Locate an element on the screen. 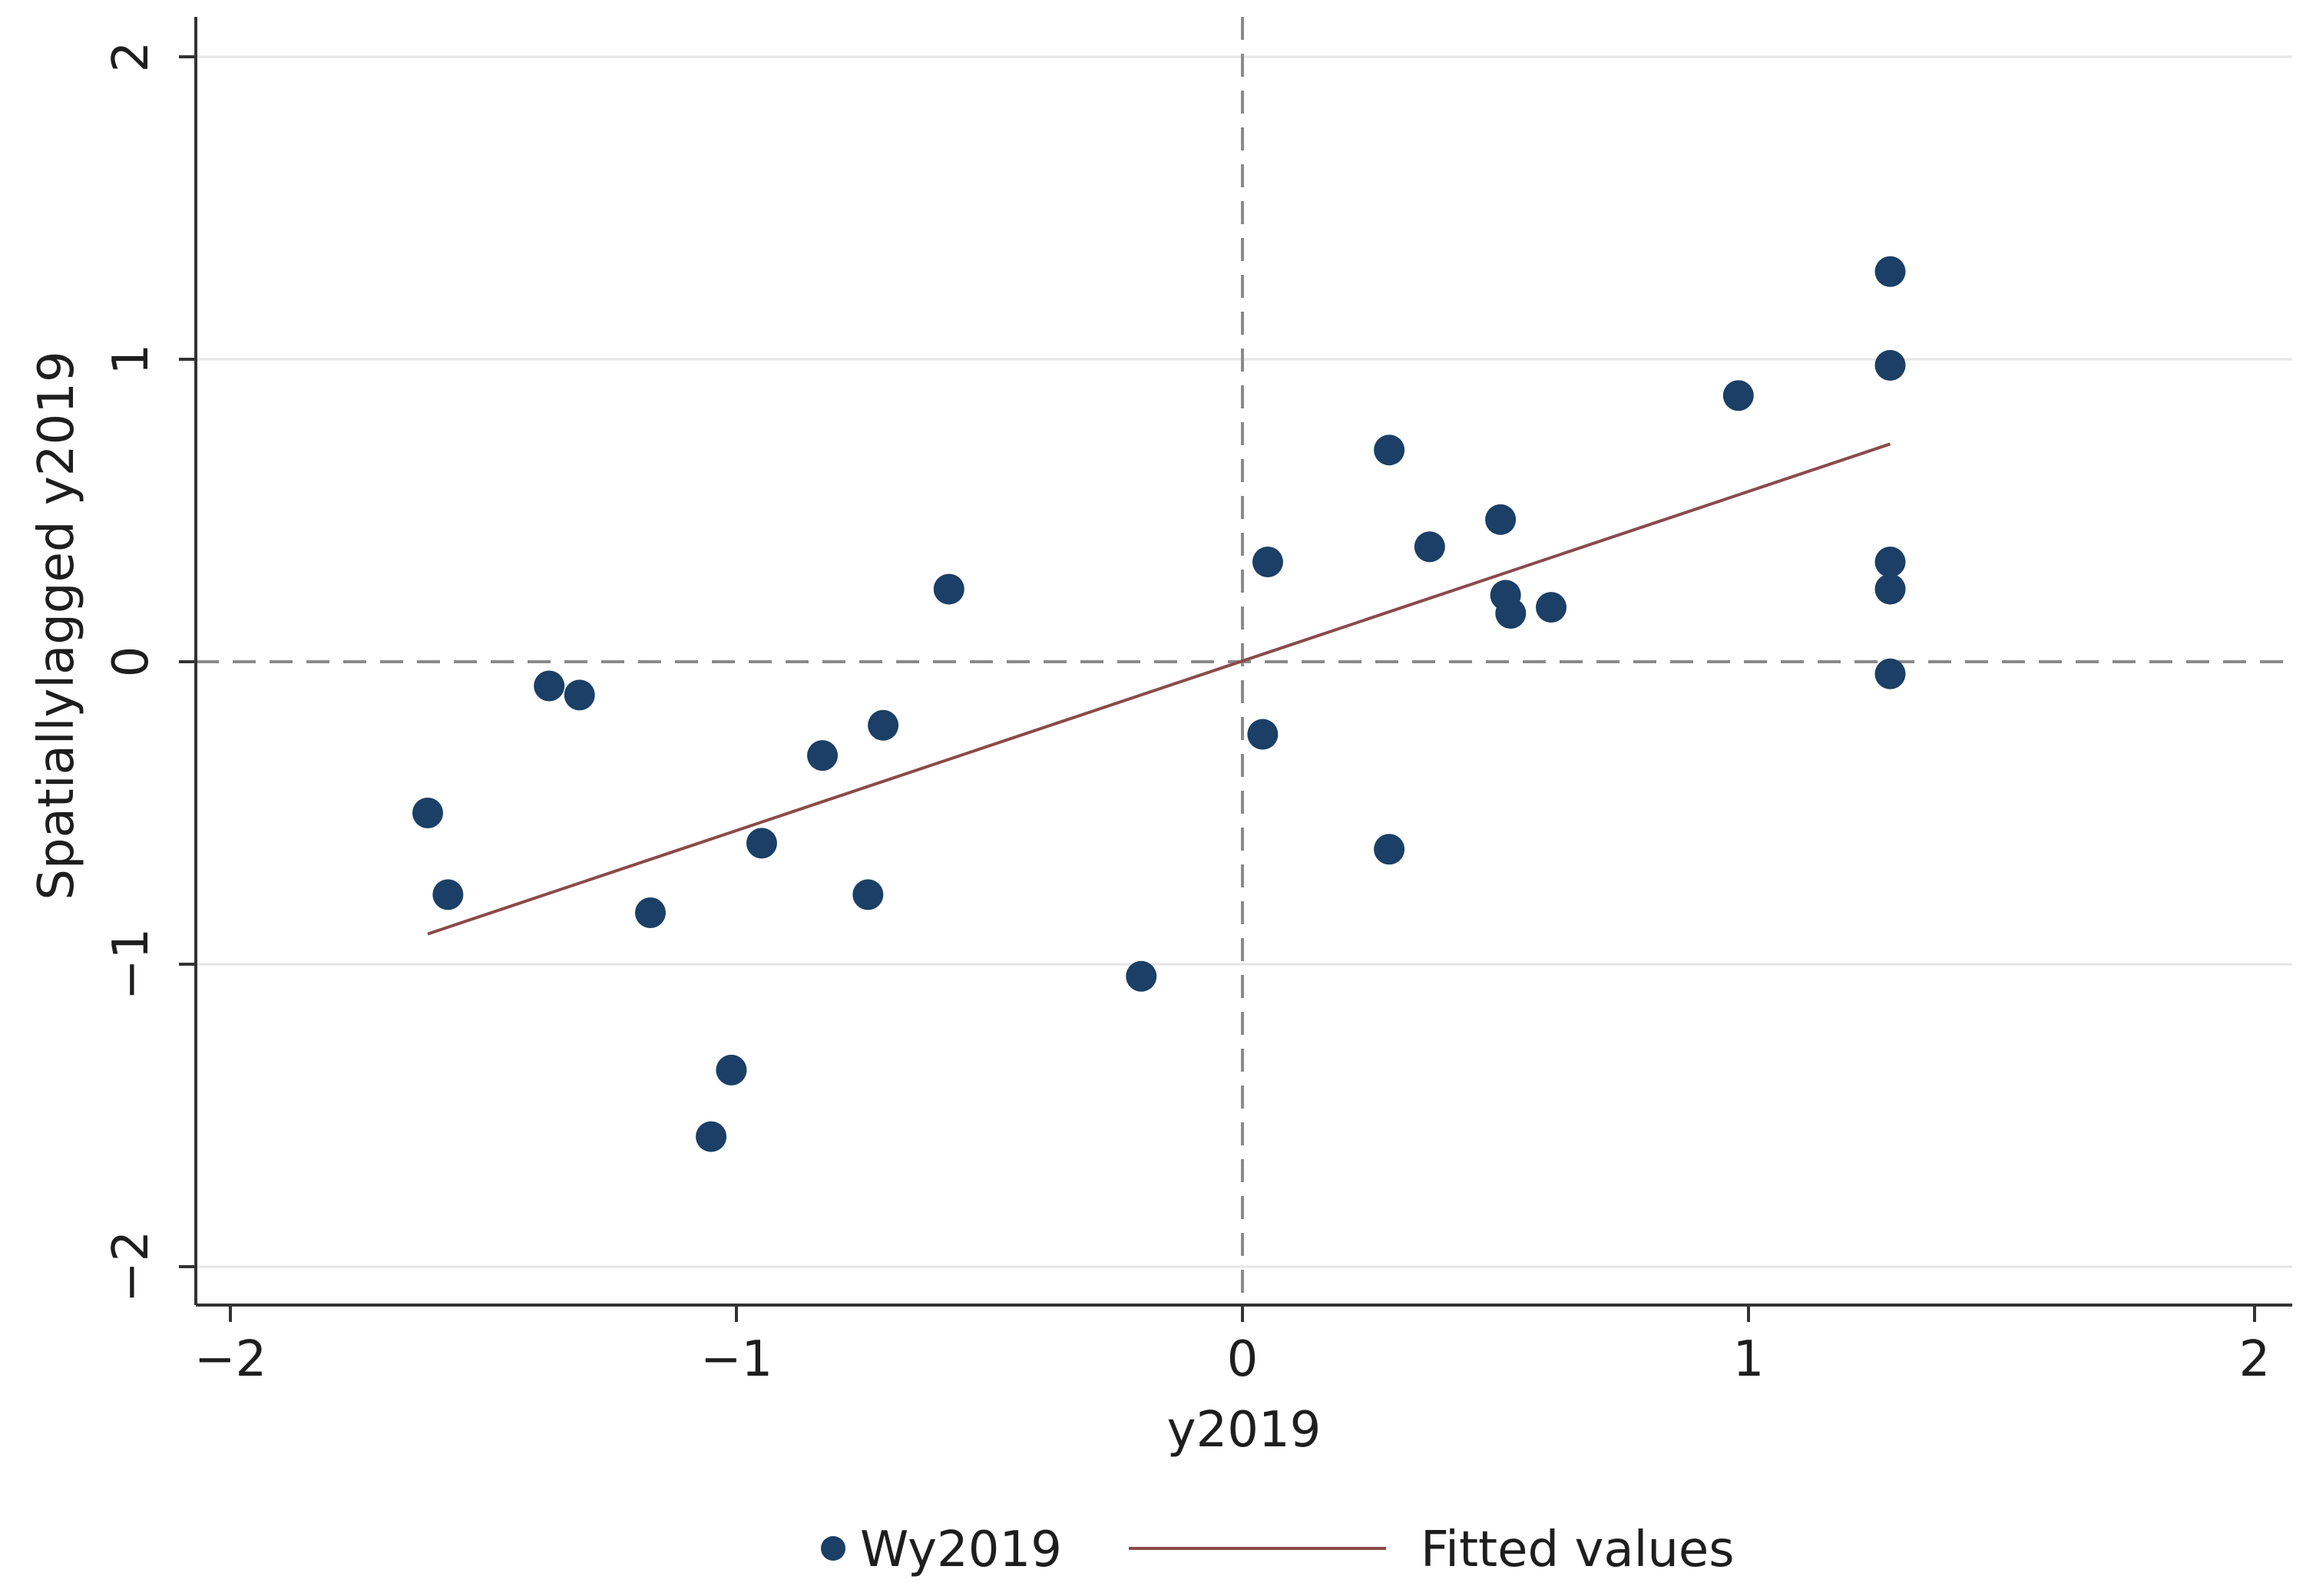  y-tick-label: 2 is located at coordinates (131, 57).